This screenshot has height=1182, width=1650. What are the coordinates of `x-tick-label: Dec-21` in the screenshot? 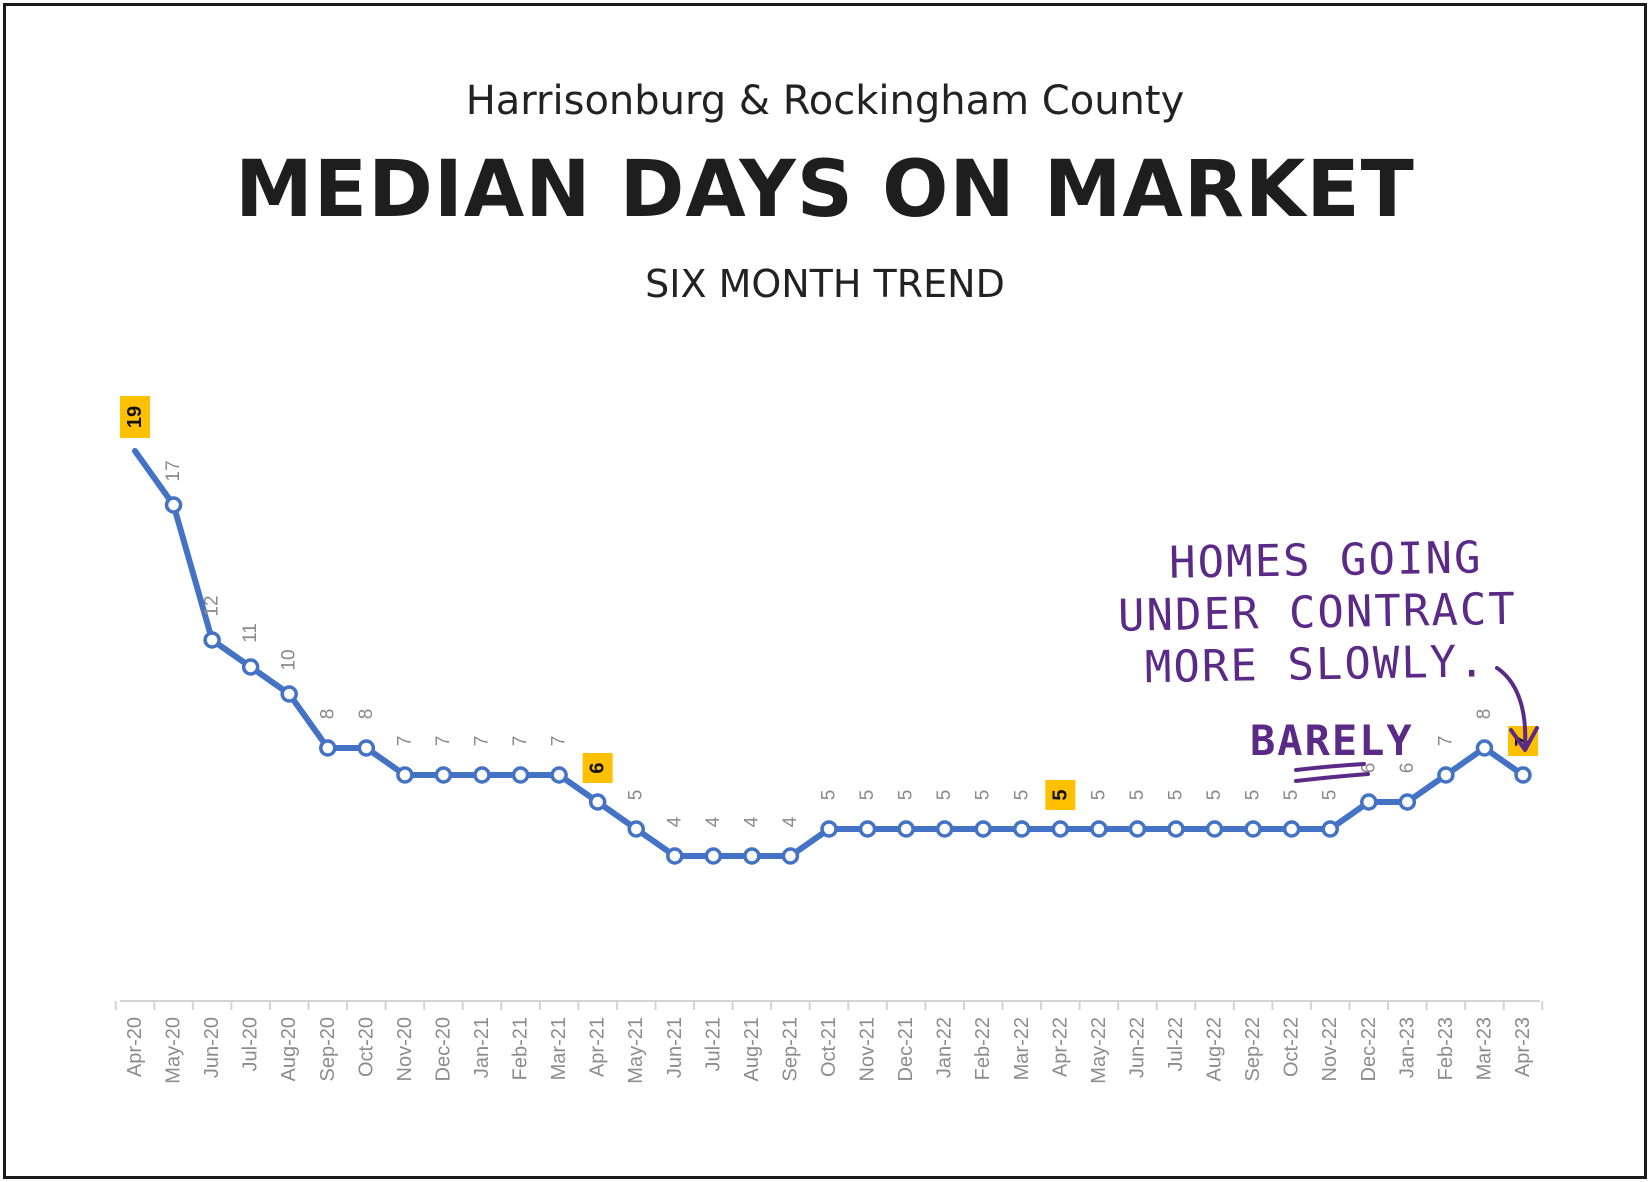 It's located at (906, 1049).